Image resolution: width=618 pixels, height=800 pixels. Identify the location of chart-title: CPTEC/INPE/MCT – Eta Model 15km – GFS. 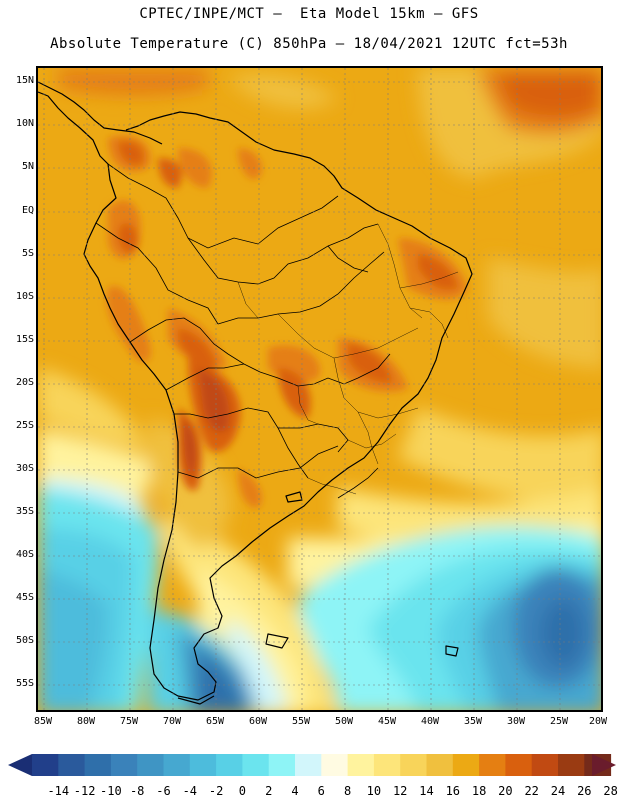
(309, 14).